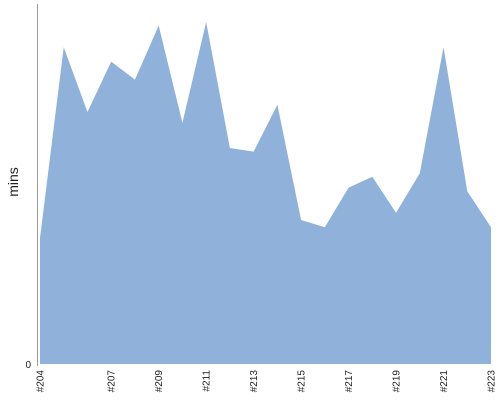 The height and width of the screenshot is (400, 500). I want to click on x-tick-label: #207, so click(112, 381).